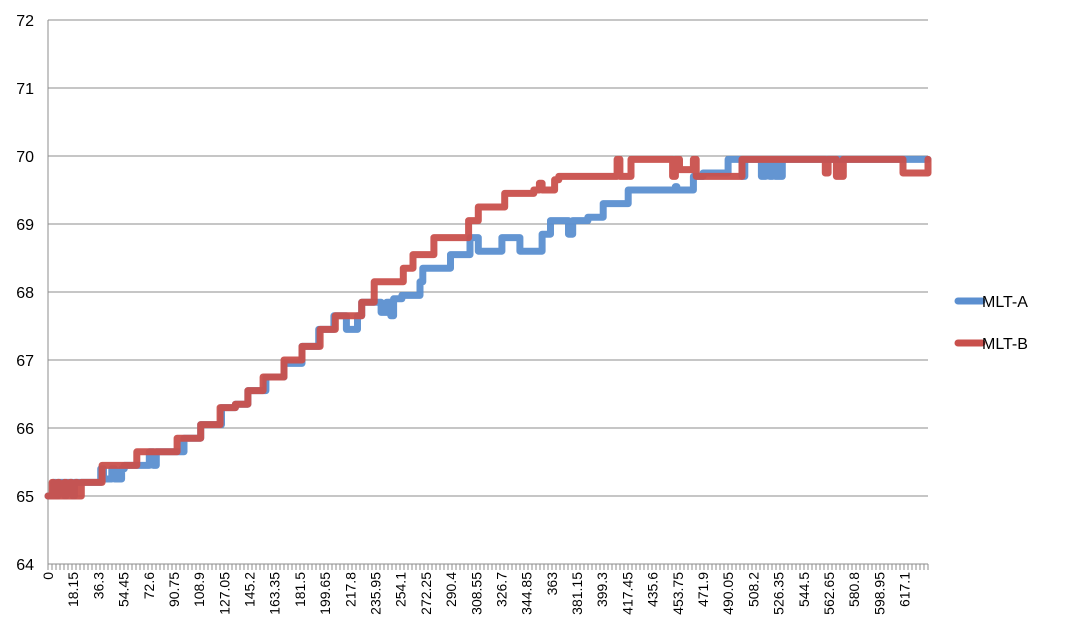 The height and width of the screenshot is (644, 1074). I want to click on x-tick-label: 562.65, so click(829, 593).